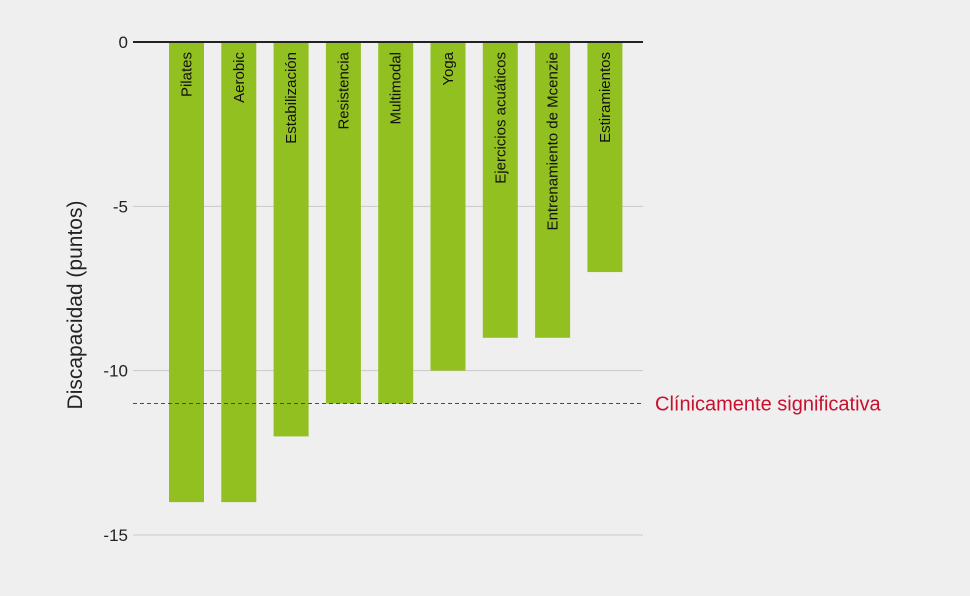 This screenshot has width=970, height=596. Describe the element at coordinates (396, 88) in the screenshot. I see `category-label: Multimodal` at that location.